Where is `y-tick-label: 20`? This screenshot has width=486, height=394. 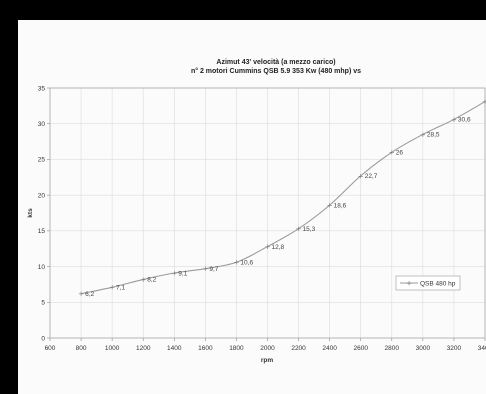
y-tick-label: 20 is located at coordinates (42, 195).